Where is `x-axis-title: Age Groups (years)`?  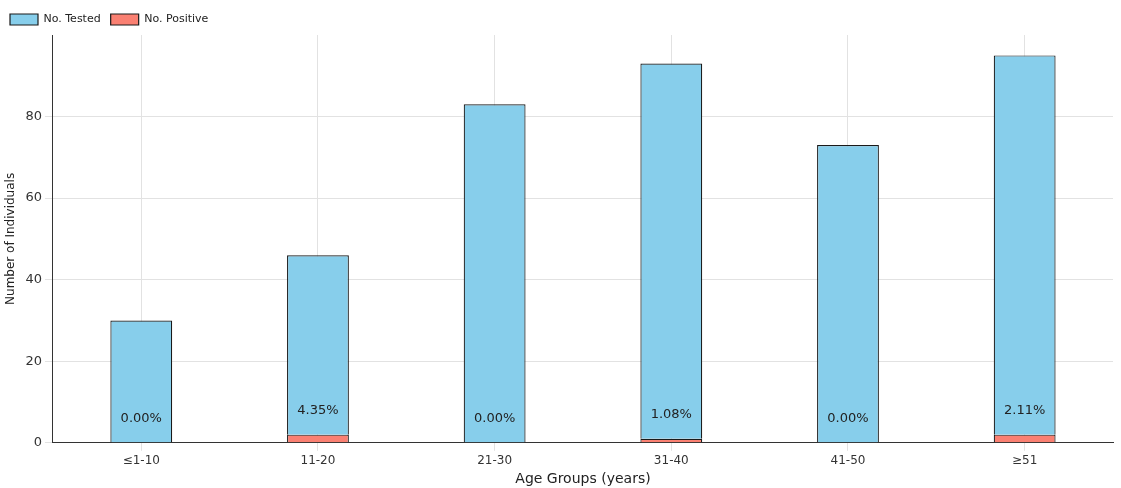
x-axis-title: Age Groups (years) is located at coordinates (583, 478).